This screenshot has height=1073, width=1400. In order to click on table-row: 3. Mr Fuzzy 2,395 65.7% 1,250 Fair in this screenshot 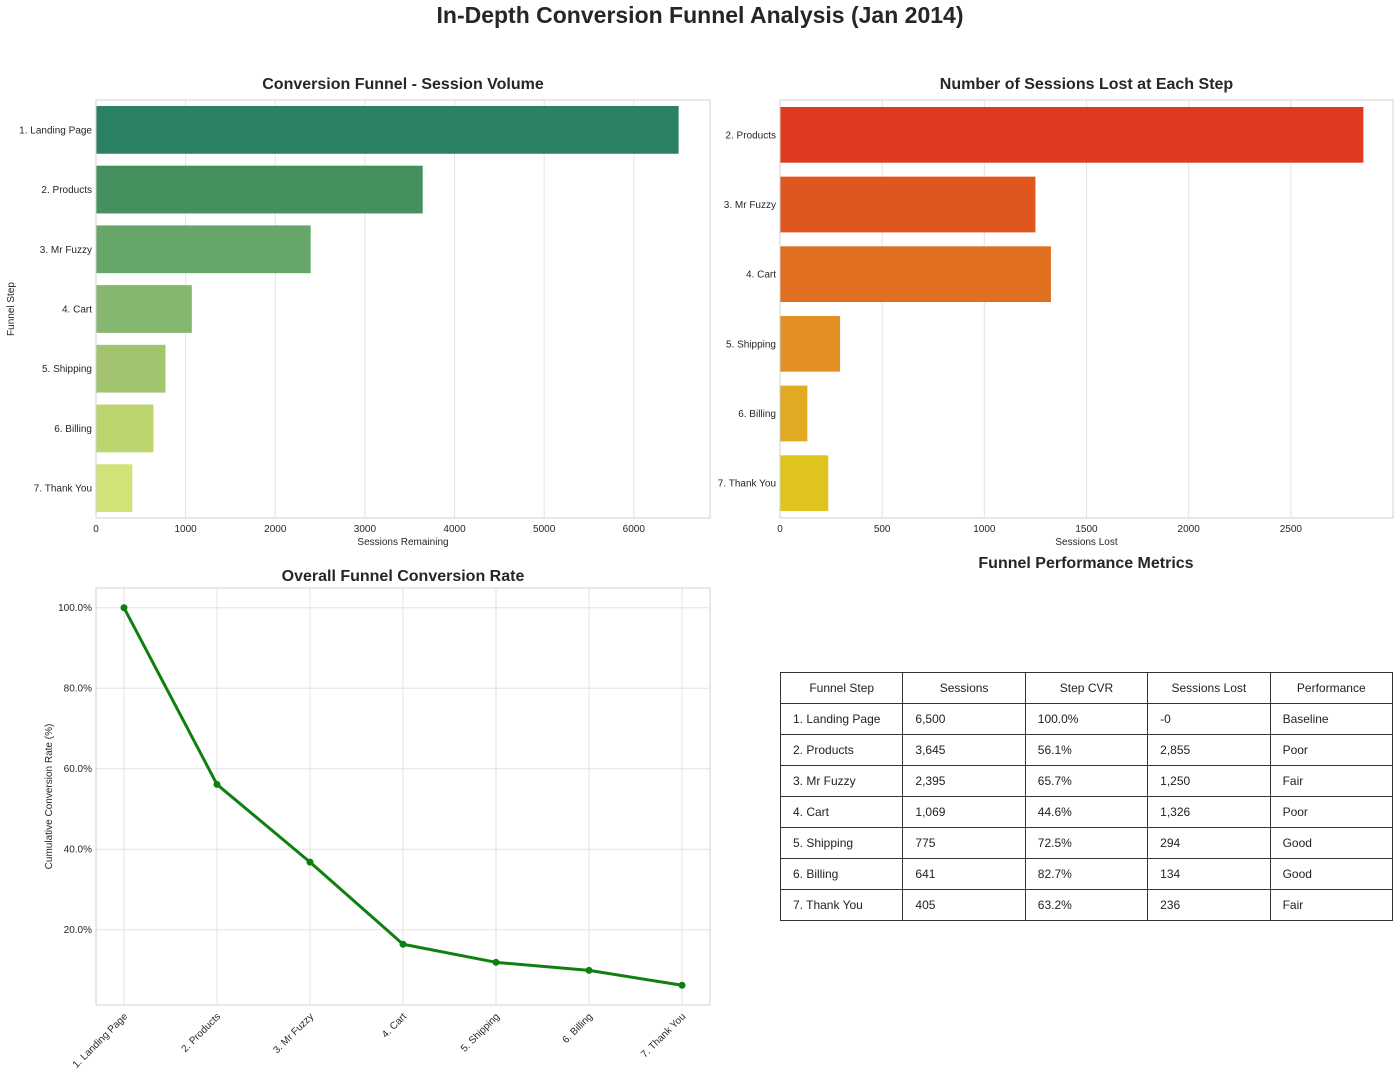, I will do `click(1086, 781)`.